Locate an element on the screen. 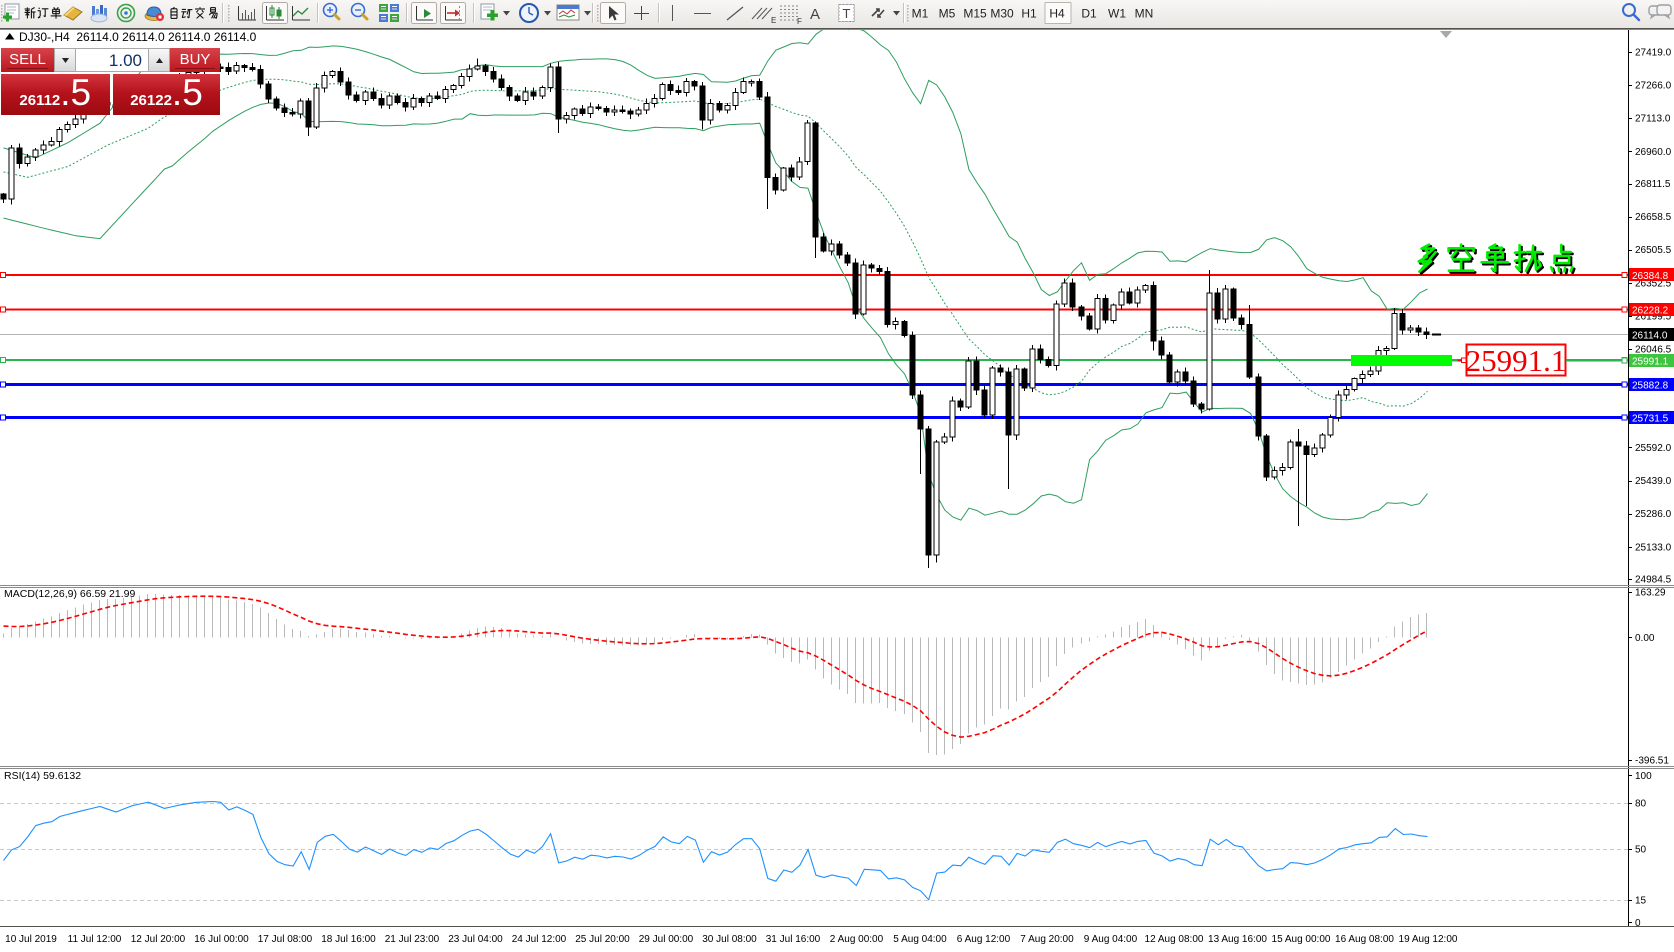 The height and width of the screenshot is (952, 1674). svg-text: F is located at coordinates (799, 21).